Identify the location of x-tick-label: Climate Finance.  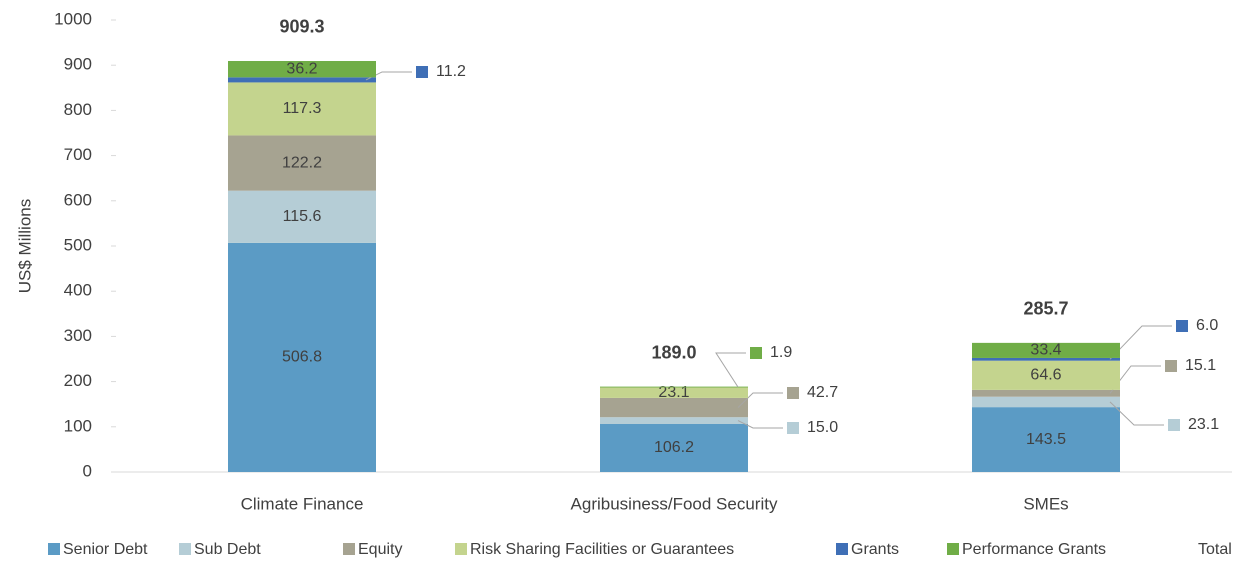
(302, 503).